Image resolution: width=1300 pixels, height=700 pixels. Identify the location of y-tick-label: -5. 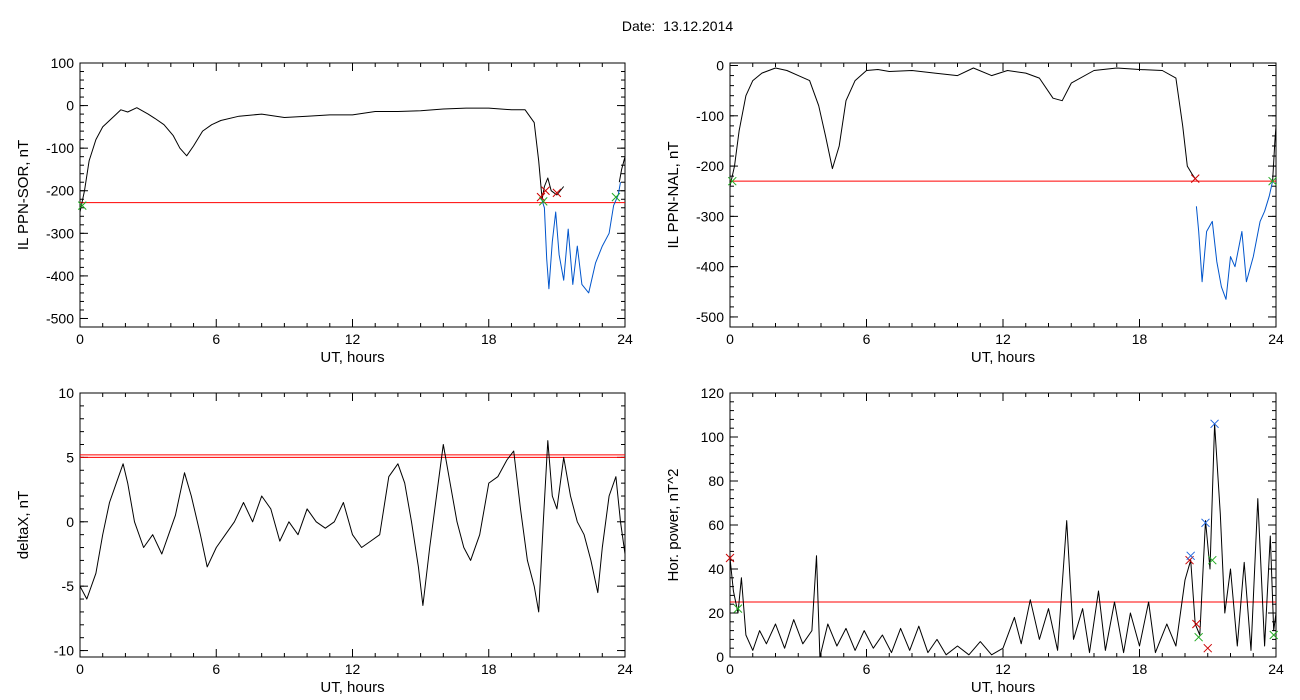
(68, 586).